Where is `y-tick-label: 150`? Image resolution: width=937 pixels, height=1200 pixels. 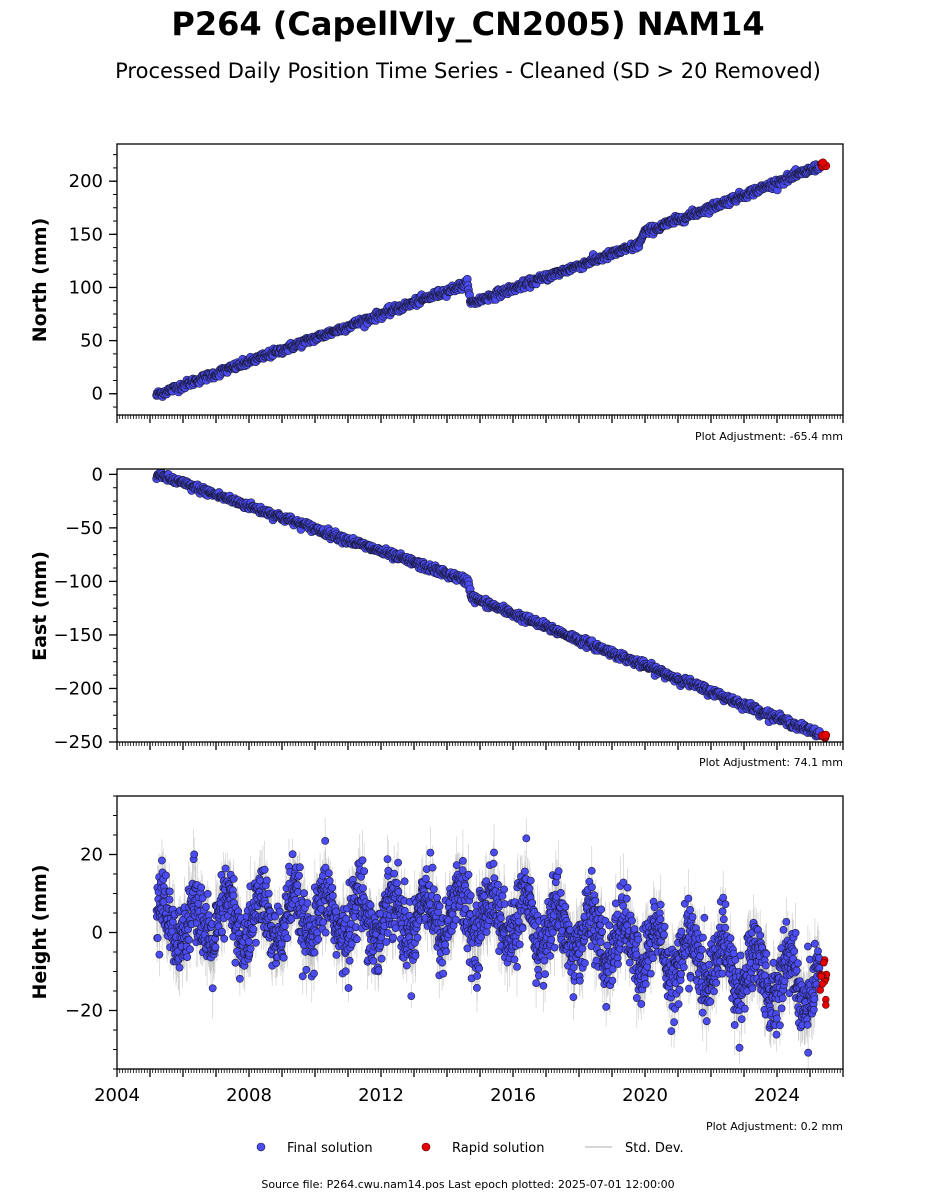
y-tick-label: 150 is located at coordinates (86, 234).